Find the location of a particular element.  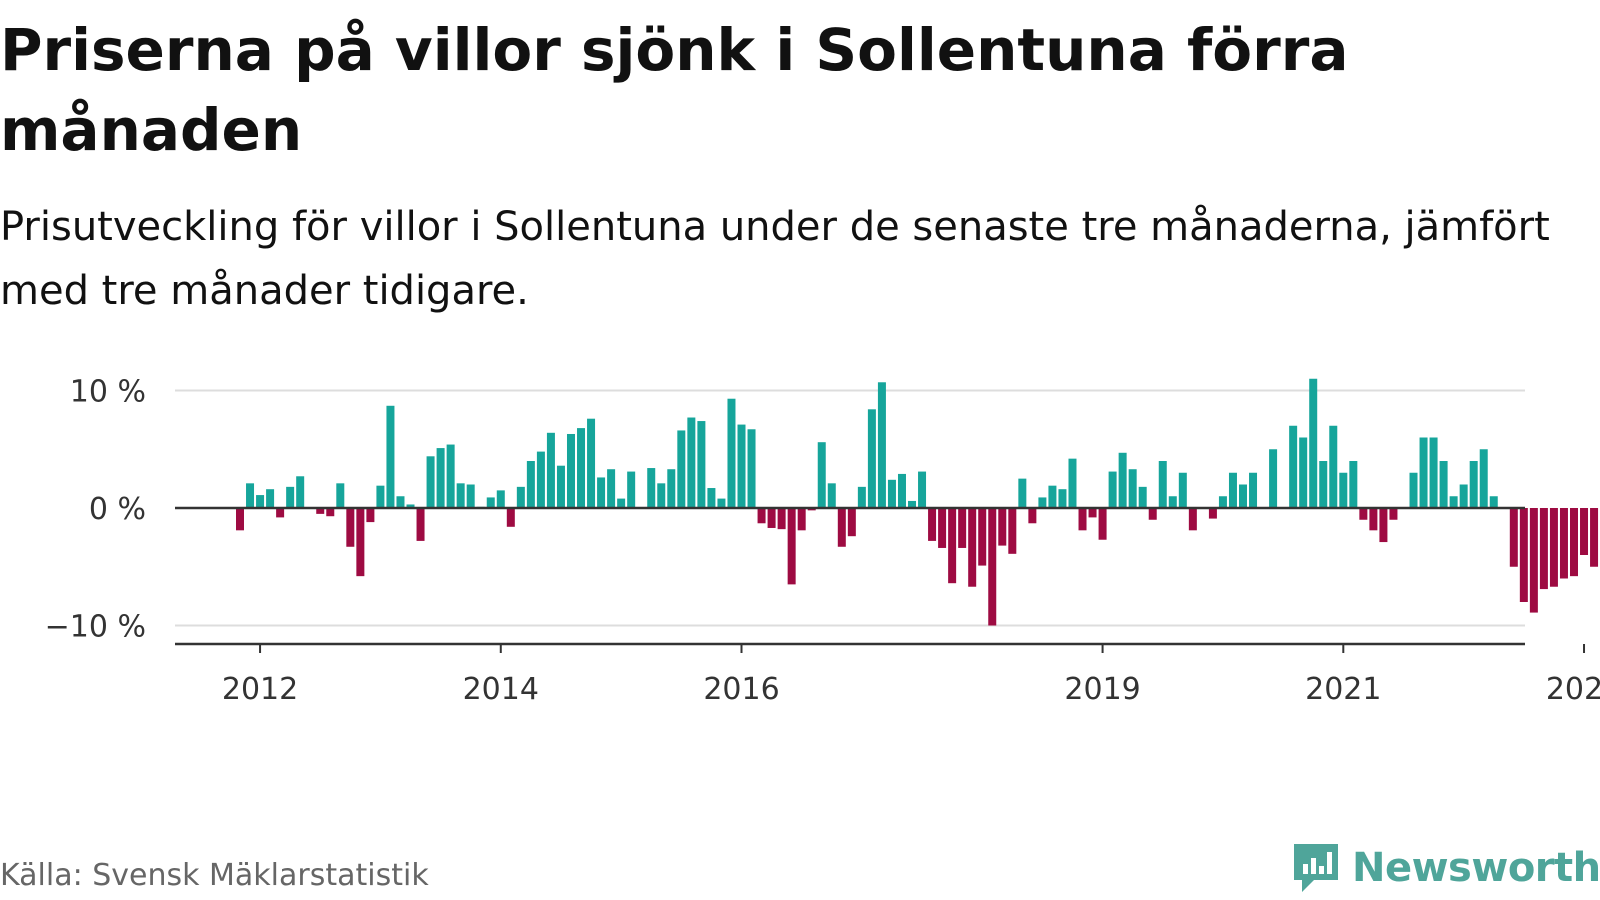

y-tick-label: 10 % is located at coordinates (108, 392).